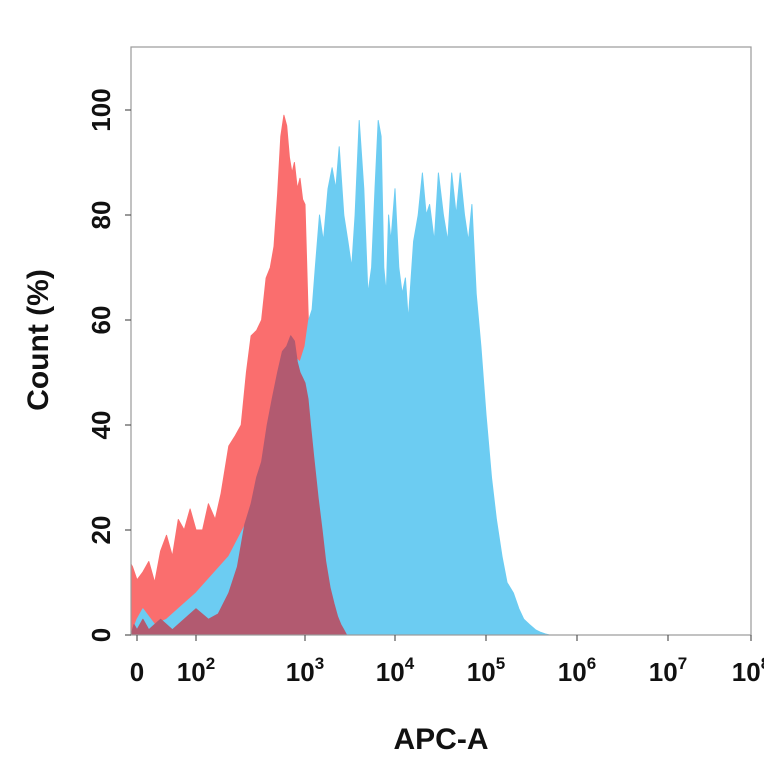 This screenshot has height=764, width=764. I want to click on x-axis-ticks: 0 10² 10³ 10⁴ 10⁵ 10⁶ 10⁷ 10⁸, so click(447, 661).